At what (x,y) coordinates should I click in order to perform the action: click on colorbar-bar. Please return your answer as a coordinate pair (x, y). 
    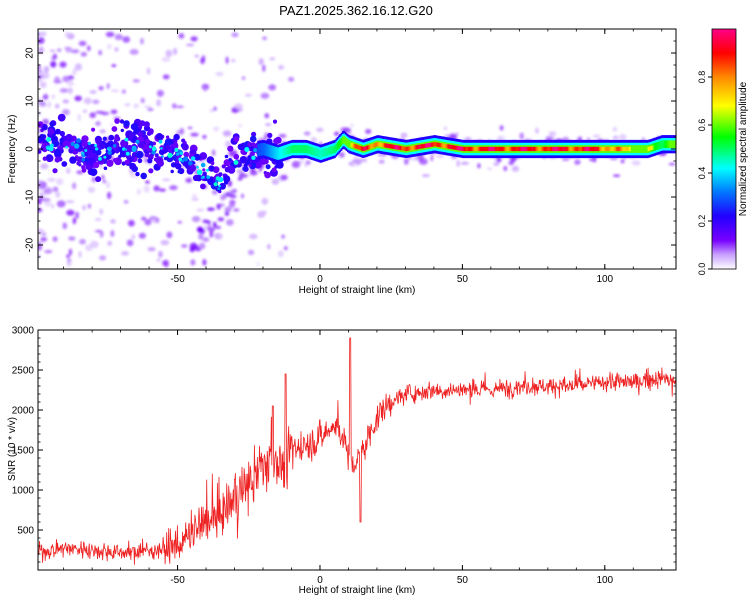
    Looking at the image, I should click on (724, 149).